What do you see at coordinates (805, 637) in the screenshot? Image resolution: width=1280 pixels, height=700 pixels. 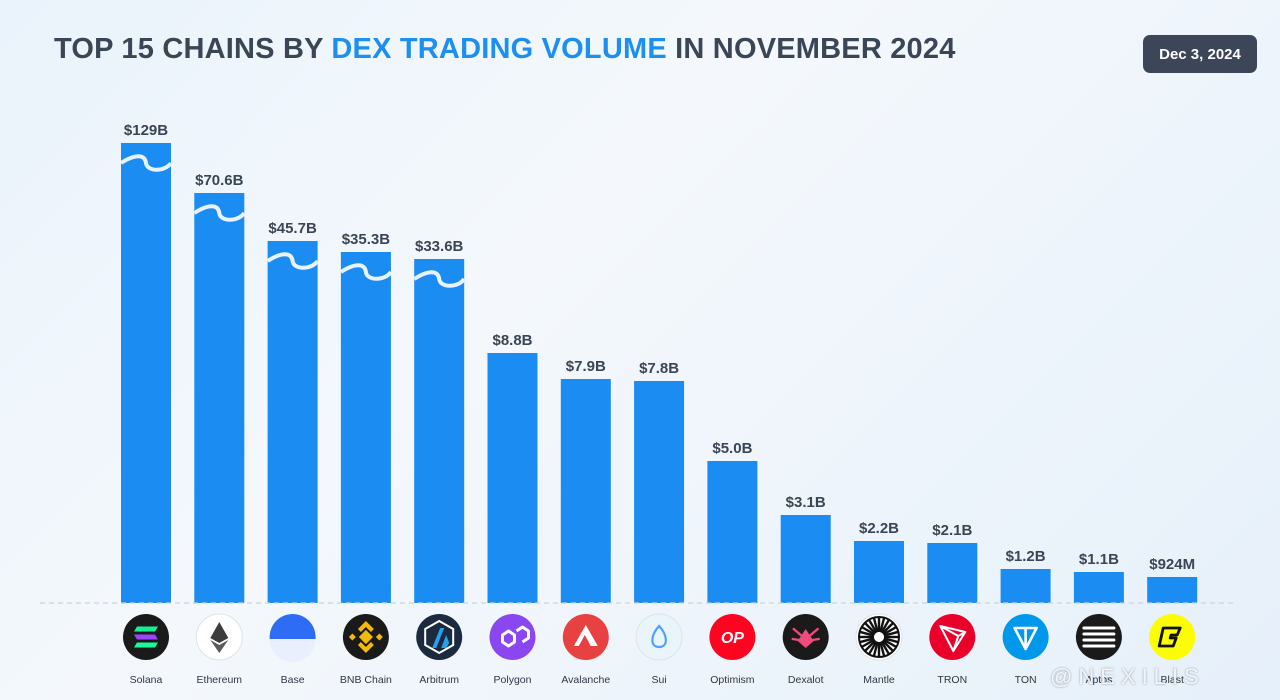 I see `dexalot-icon` at bounding box center [805, 637].